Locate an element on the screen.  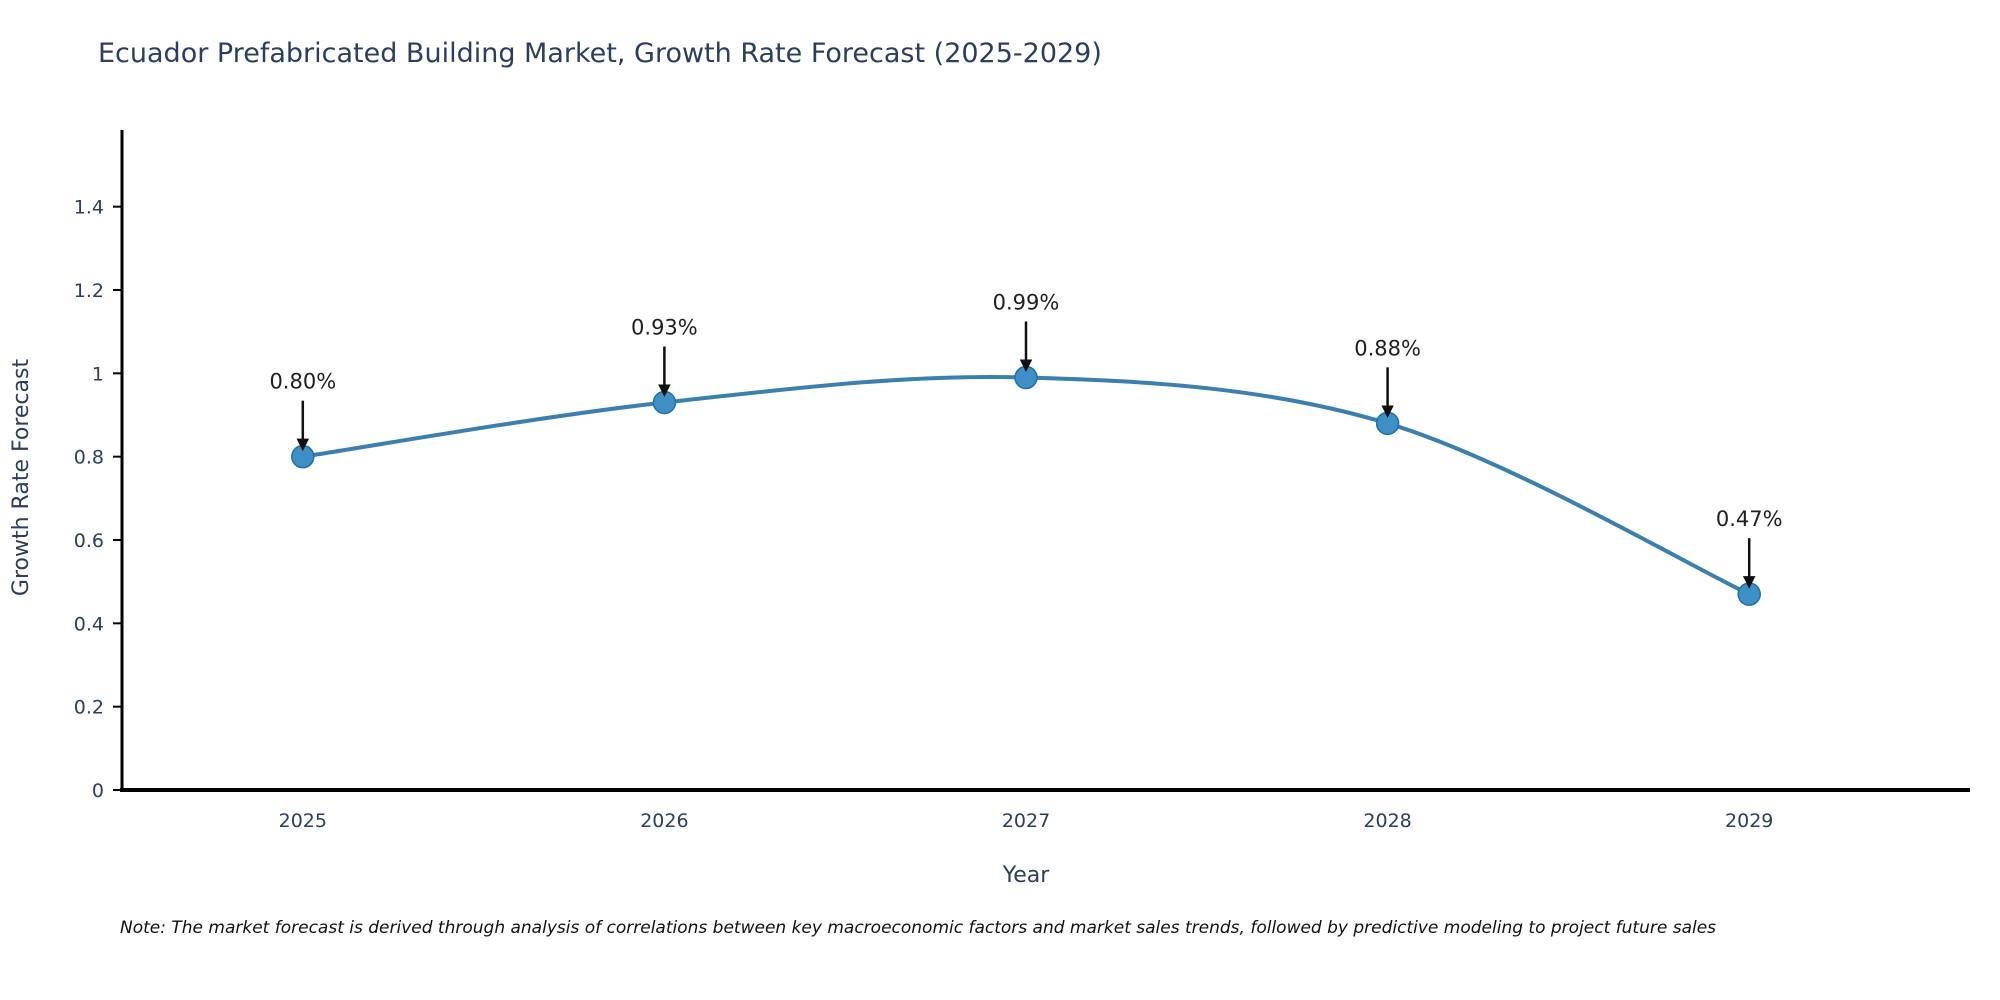
data-point-label: 0.88% is located at coordinates (1387, 348).